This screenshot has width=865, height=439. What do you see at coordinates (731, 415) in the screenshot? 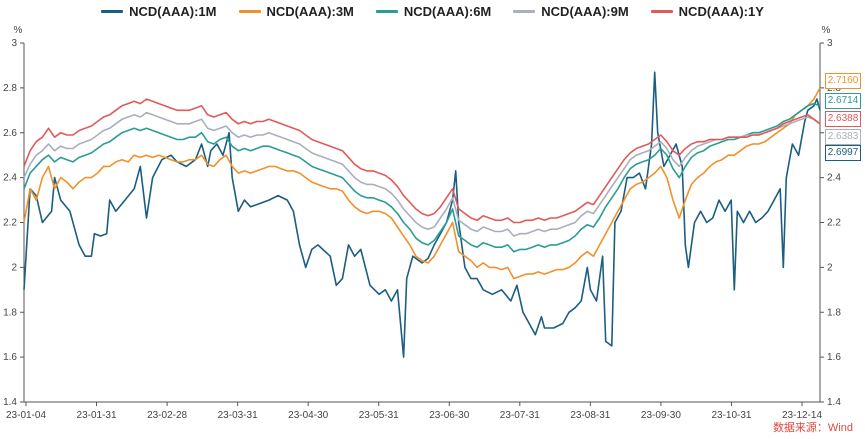
I see `x-tick-label: 23-10-31` at bounding box center [731, 415].